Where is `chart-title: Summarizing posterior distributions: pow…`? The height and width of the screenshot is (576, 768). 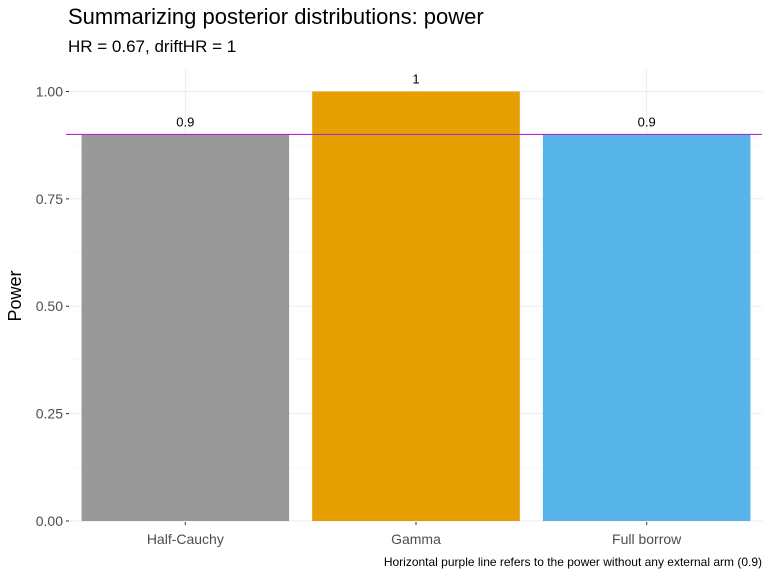
chart-title: Summarizing posterior distributions: pow… is located at coordinates (276, 16).